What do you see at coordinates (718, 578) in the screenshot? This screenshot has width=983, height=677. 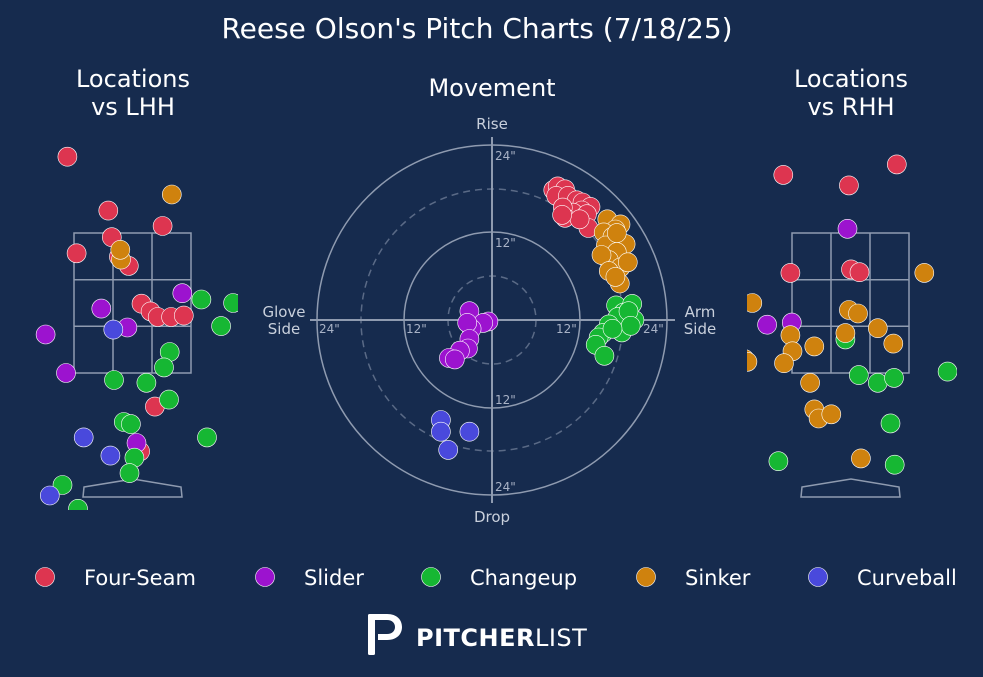 I see `legend-label-sinker: Sinker` at bounding box center [718, 578].